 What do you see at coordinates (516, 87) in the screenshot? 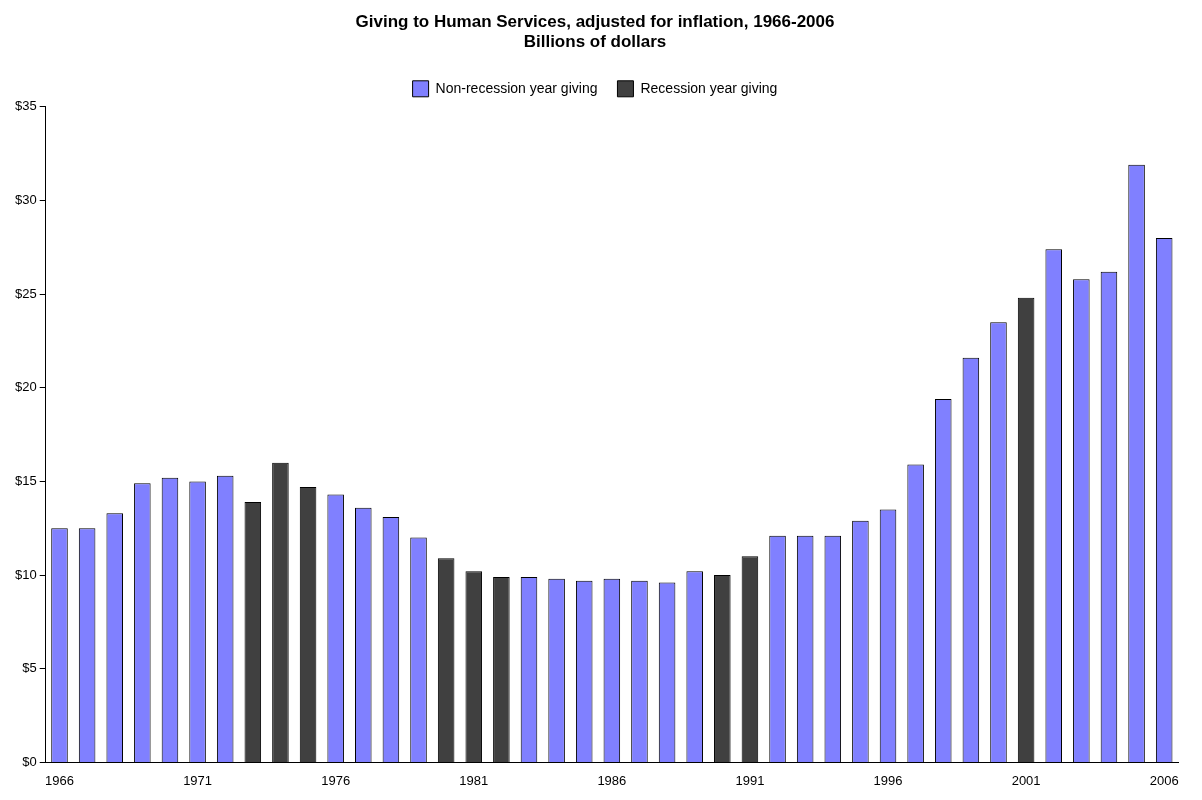
I see `legend-label: Non-recession year giving` at bounding box center [516, 87].